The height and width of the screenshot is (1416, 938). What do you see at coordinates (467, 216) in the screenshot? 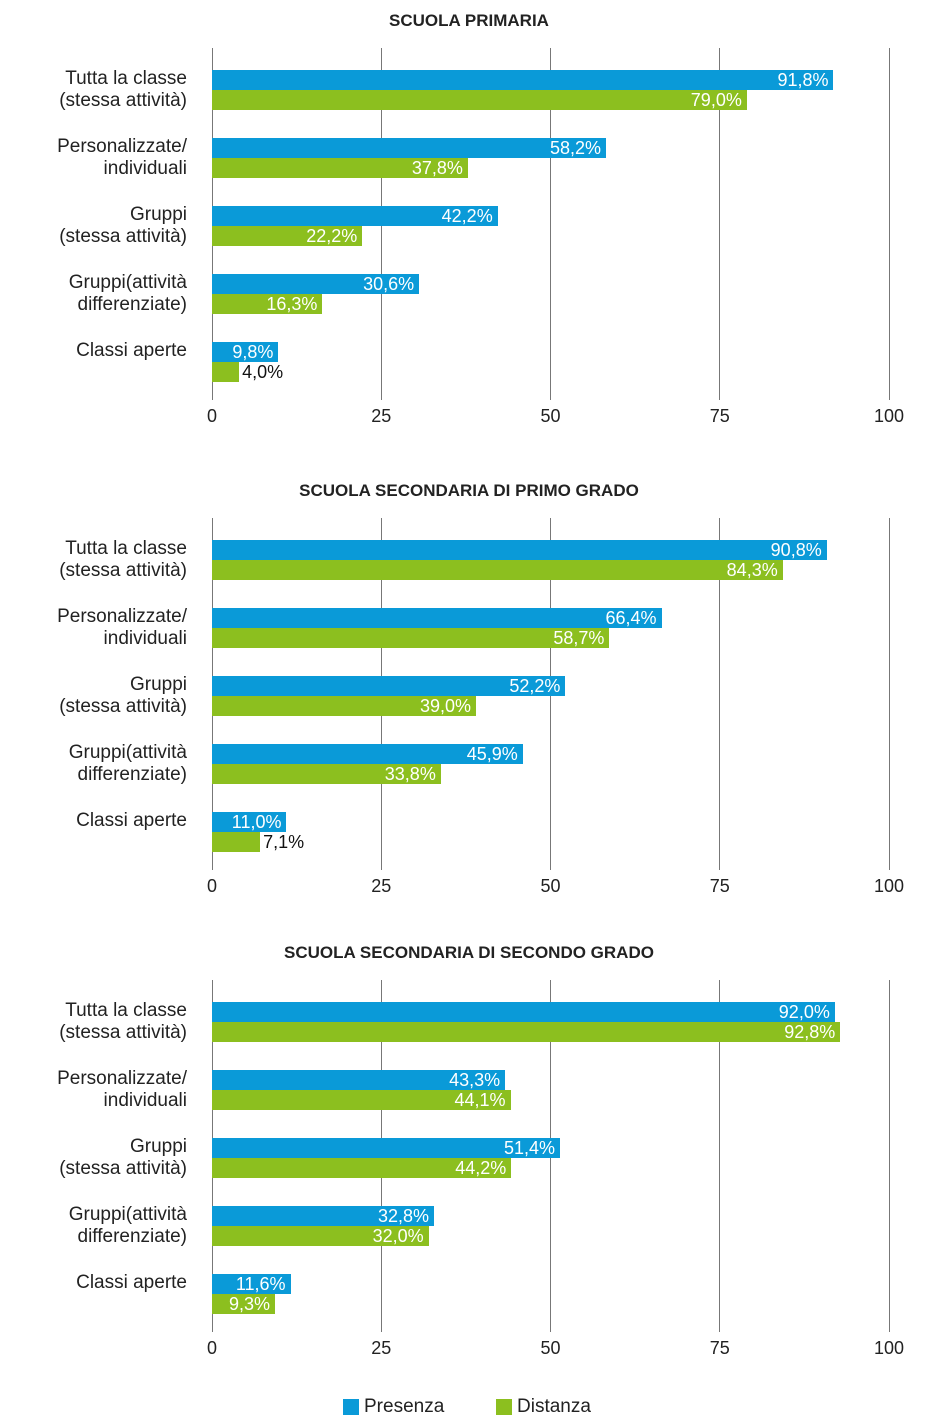
I see `value-label: 42,2%` at bounding box center [467, 216].